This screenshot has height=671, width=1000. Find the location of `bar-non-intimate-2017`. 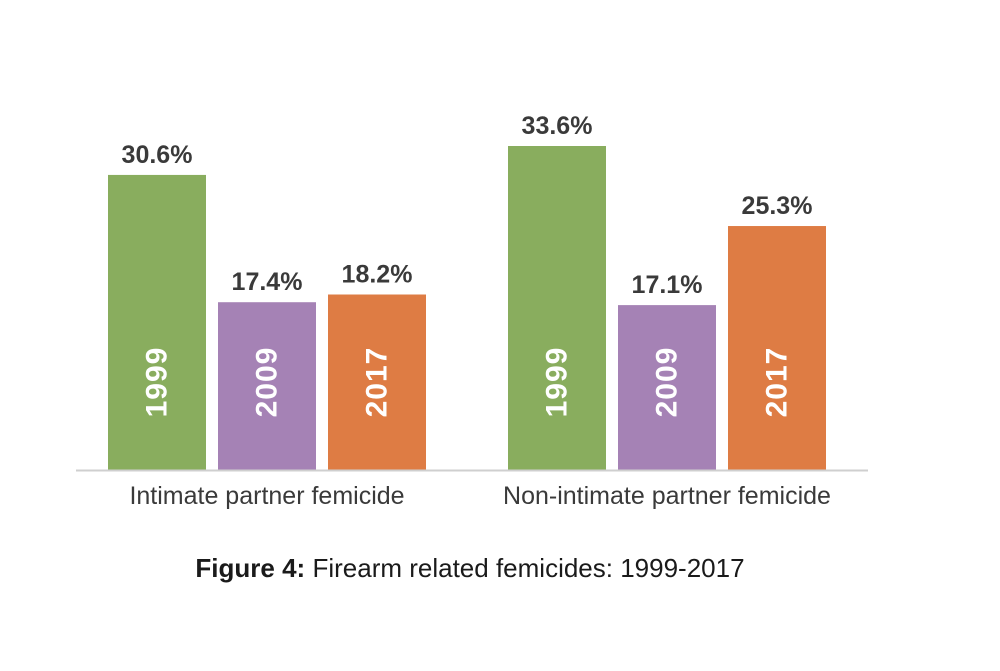

bar-non-intimate-2017 is located at coordinates (777, 348).